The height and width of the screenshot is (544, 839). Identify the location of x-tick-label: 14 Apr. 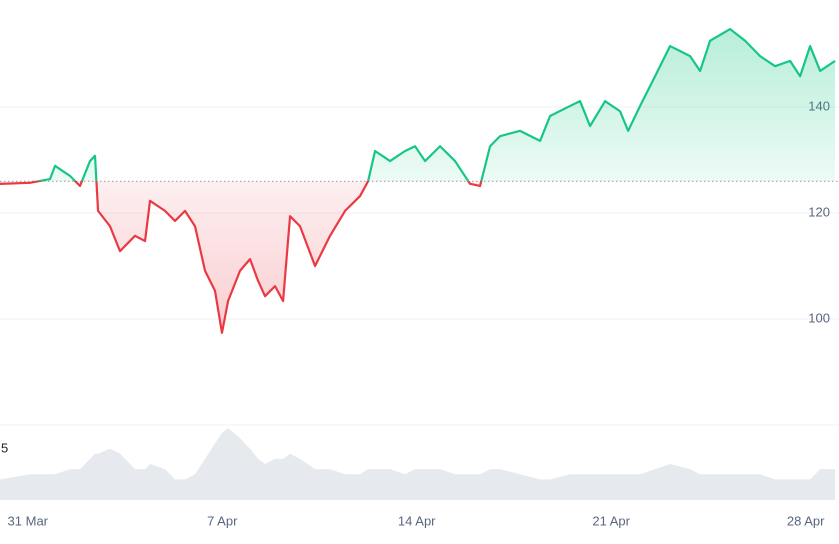
(417, 520).